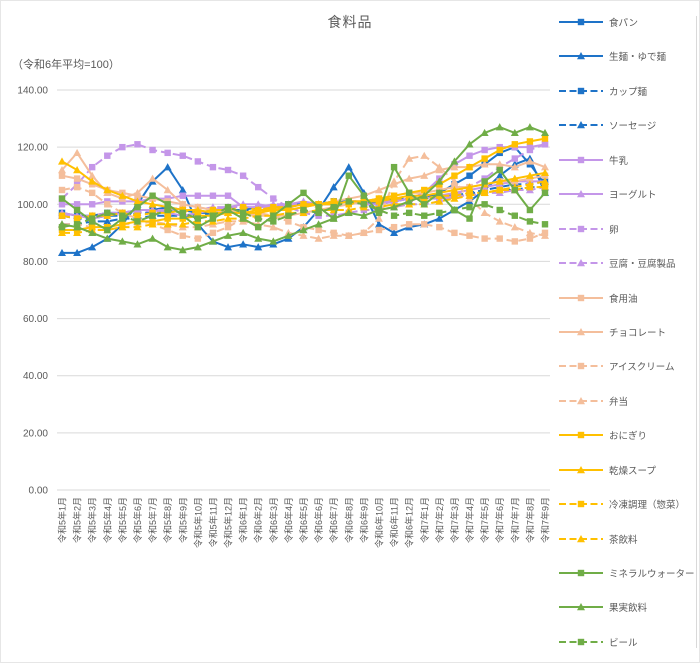 The image size is (700, 663). I want to click on x-axis-tick-label: 令和5年6月, so click(137, 520).